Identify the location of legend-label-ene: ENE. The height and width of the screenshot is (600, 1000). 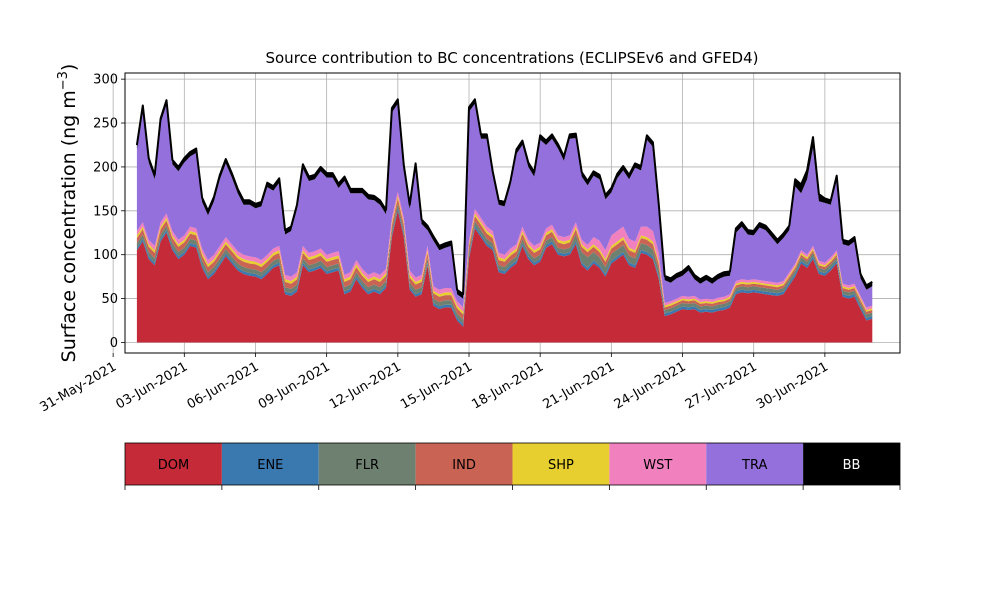
(270, 465).